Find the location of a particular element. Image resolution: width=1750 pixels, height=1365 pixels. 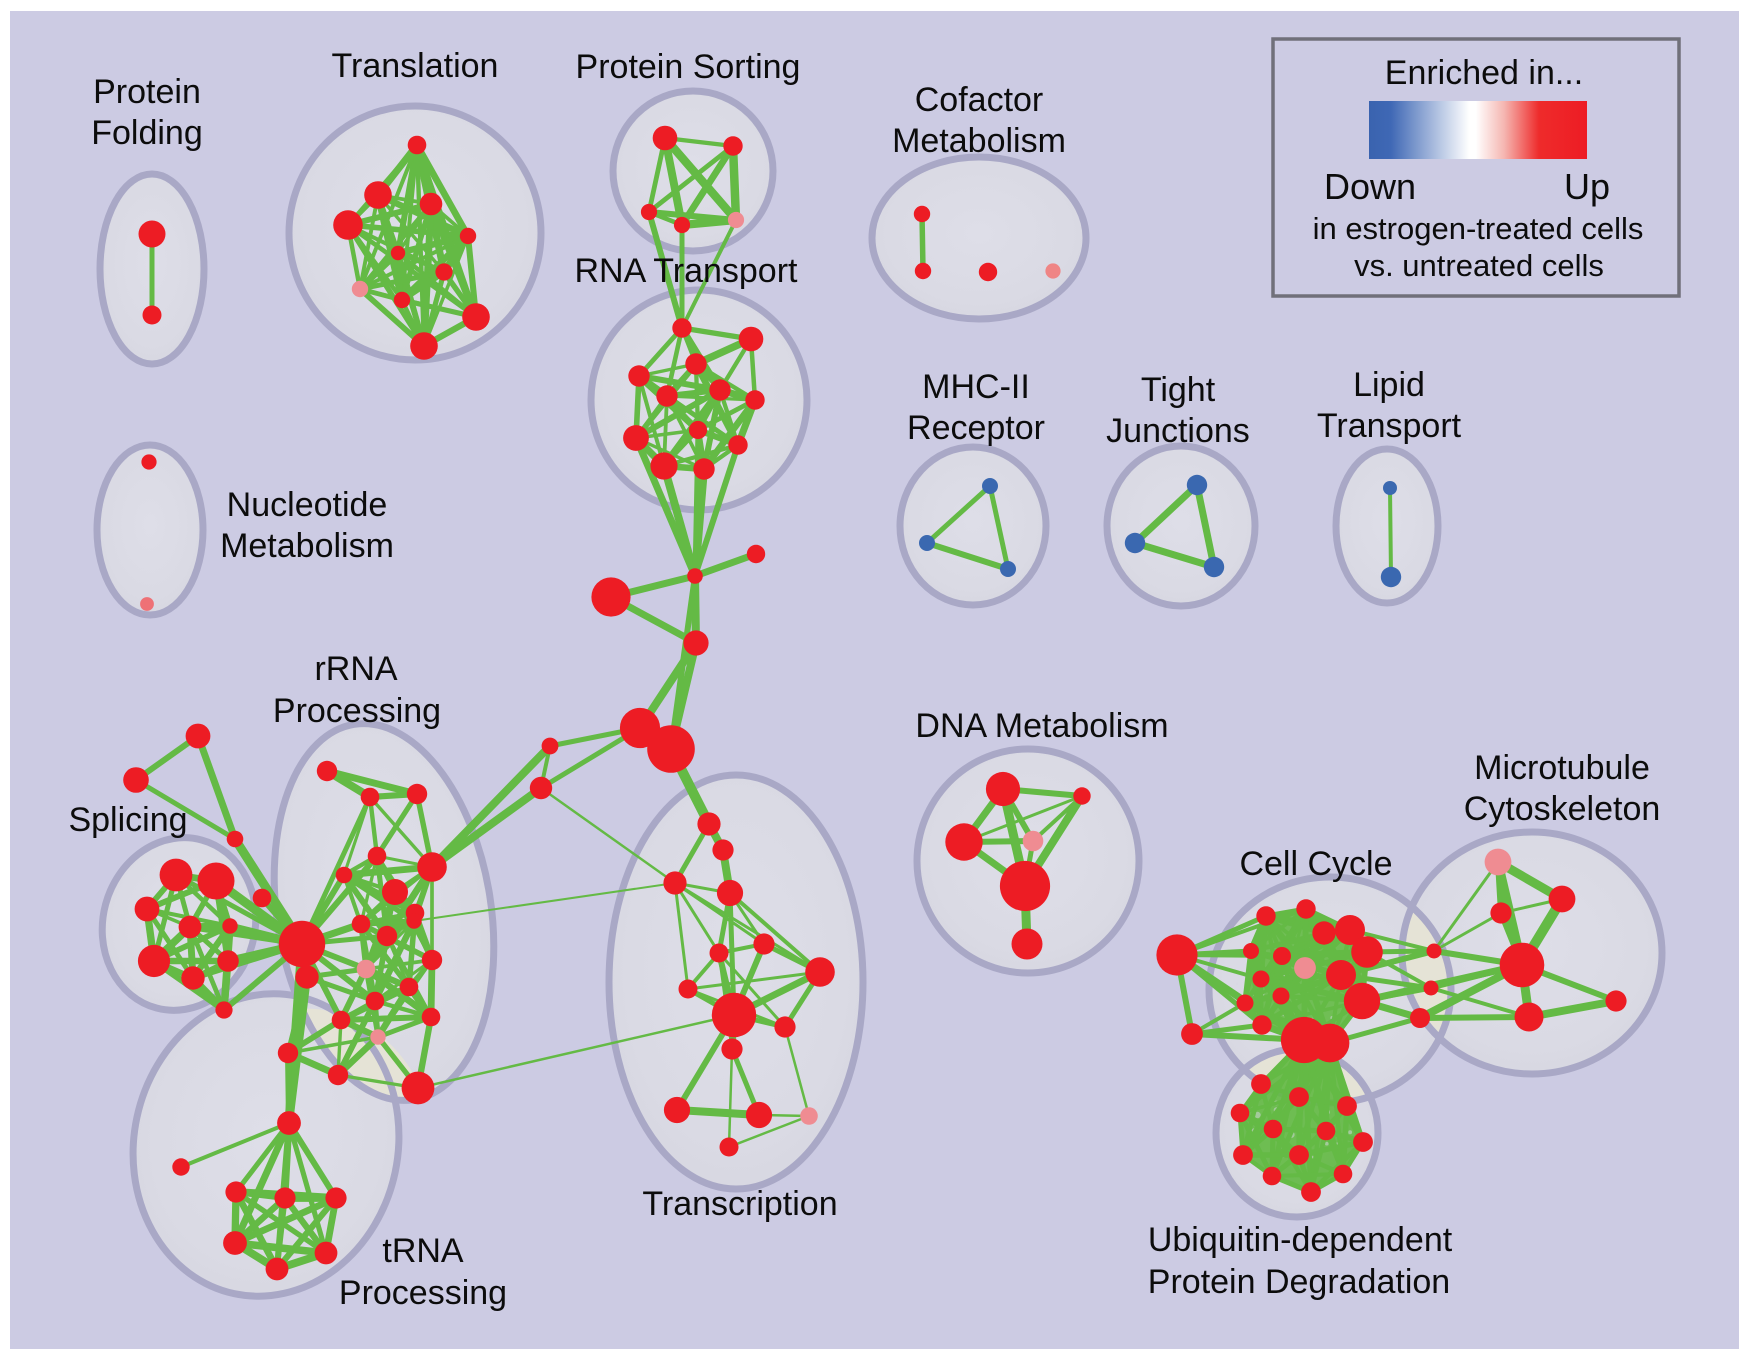

svg-text: MHC-II is located at coordinates (976, 387).